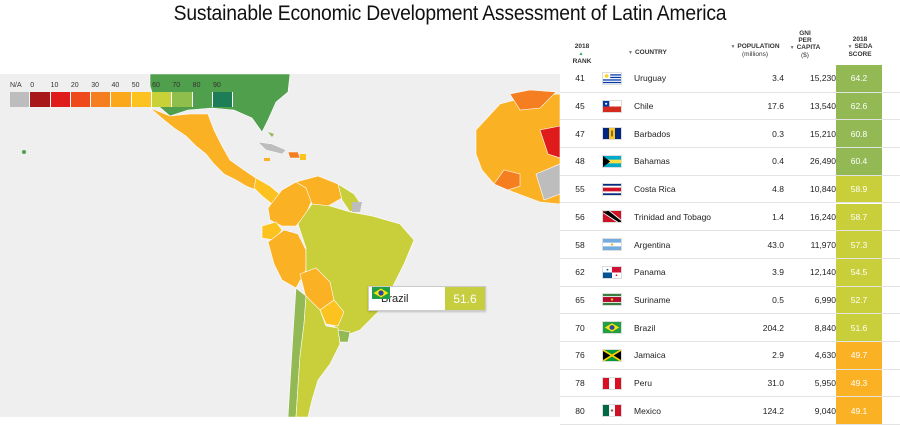 This screenshot has width=900, height=425. What do you see at coordinates (267, 159) in the screenshot?
I see `map-region-jamaica` at bounding box center [267, 159].